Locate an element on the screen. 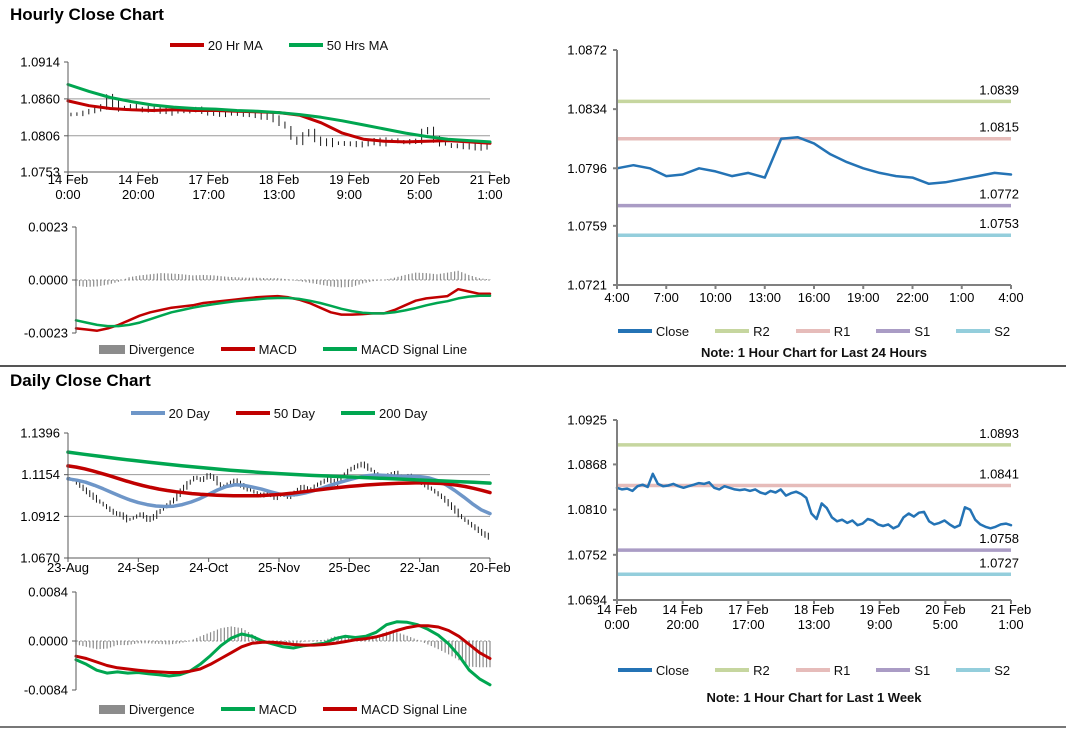  series-200-day is located at coordinates (279, 467).